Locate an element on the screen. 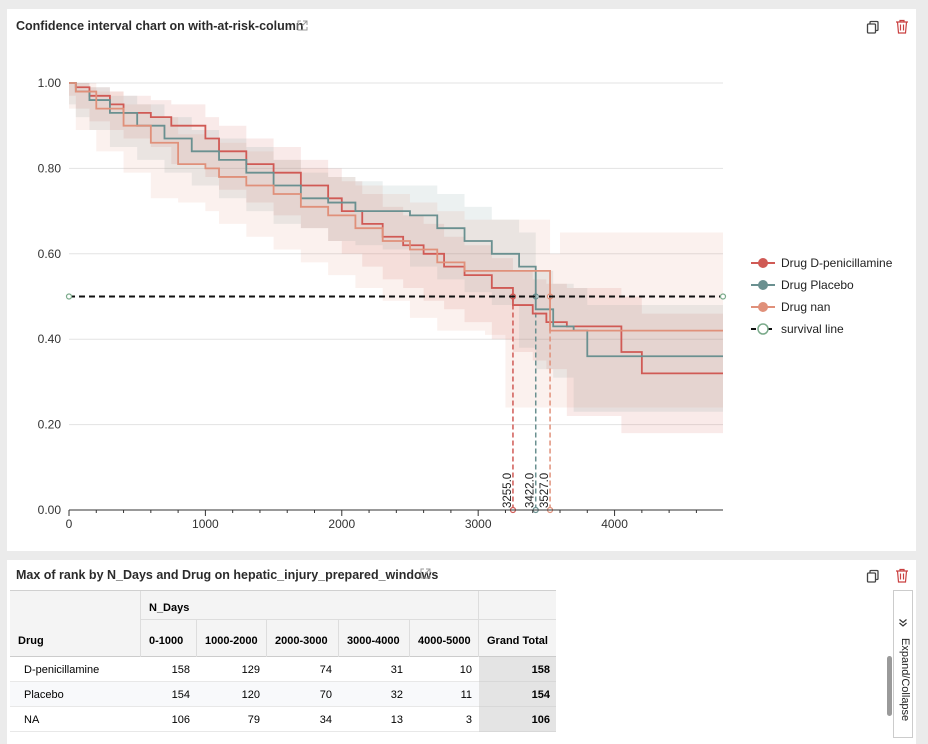 The image size is (928, 744). grand-total-value: 154 is located at coordinates (540, 695).